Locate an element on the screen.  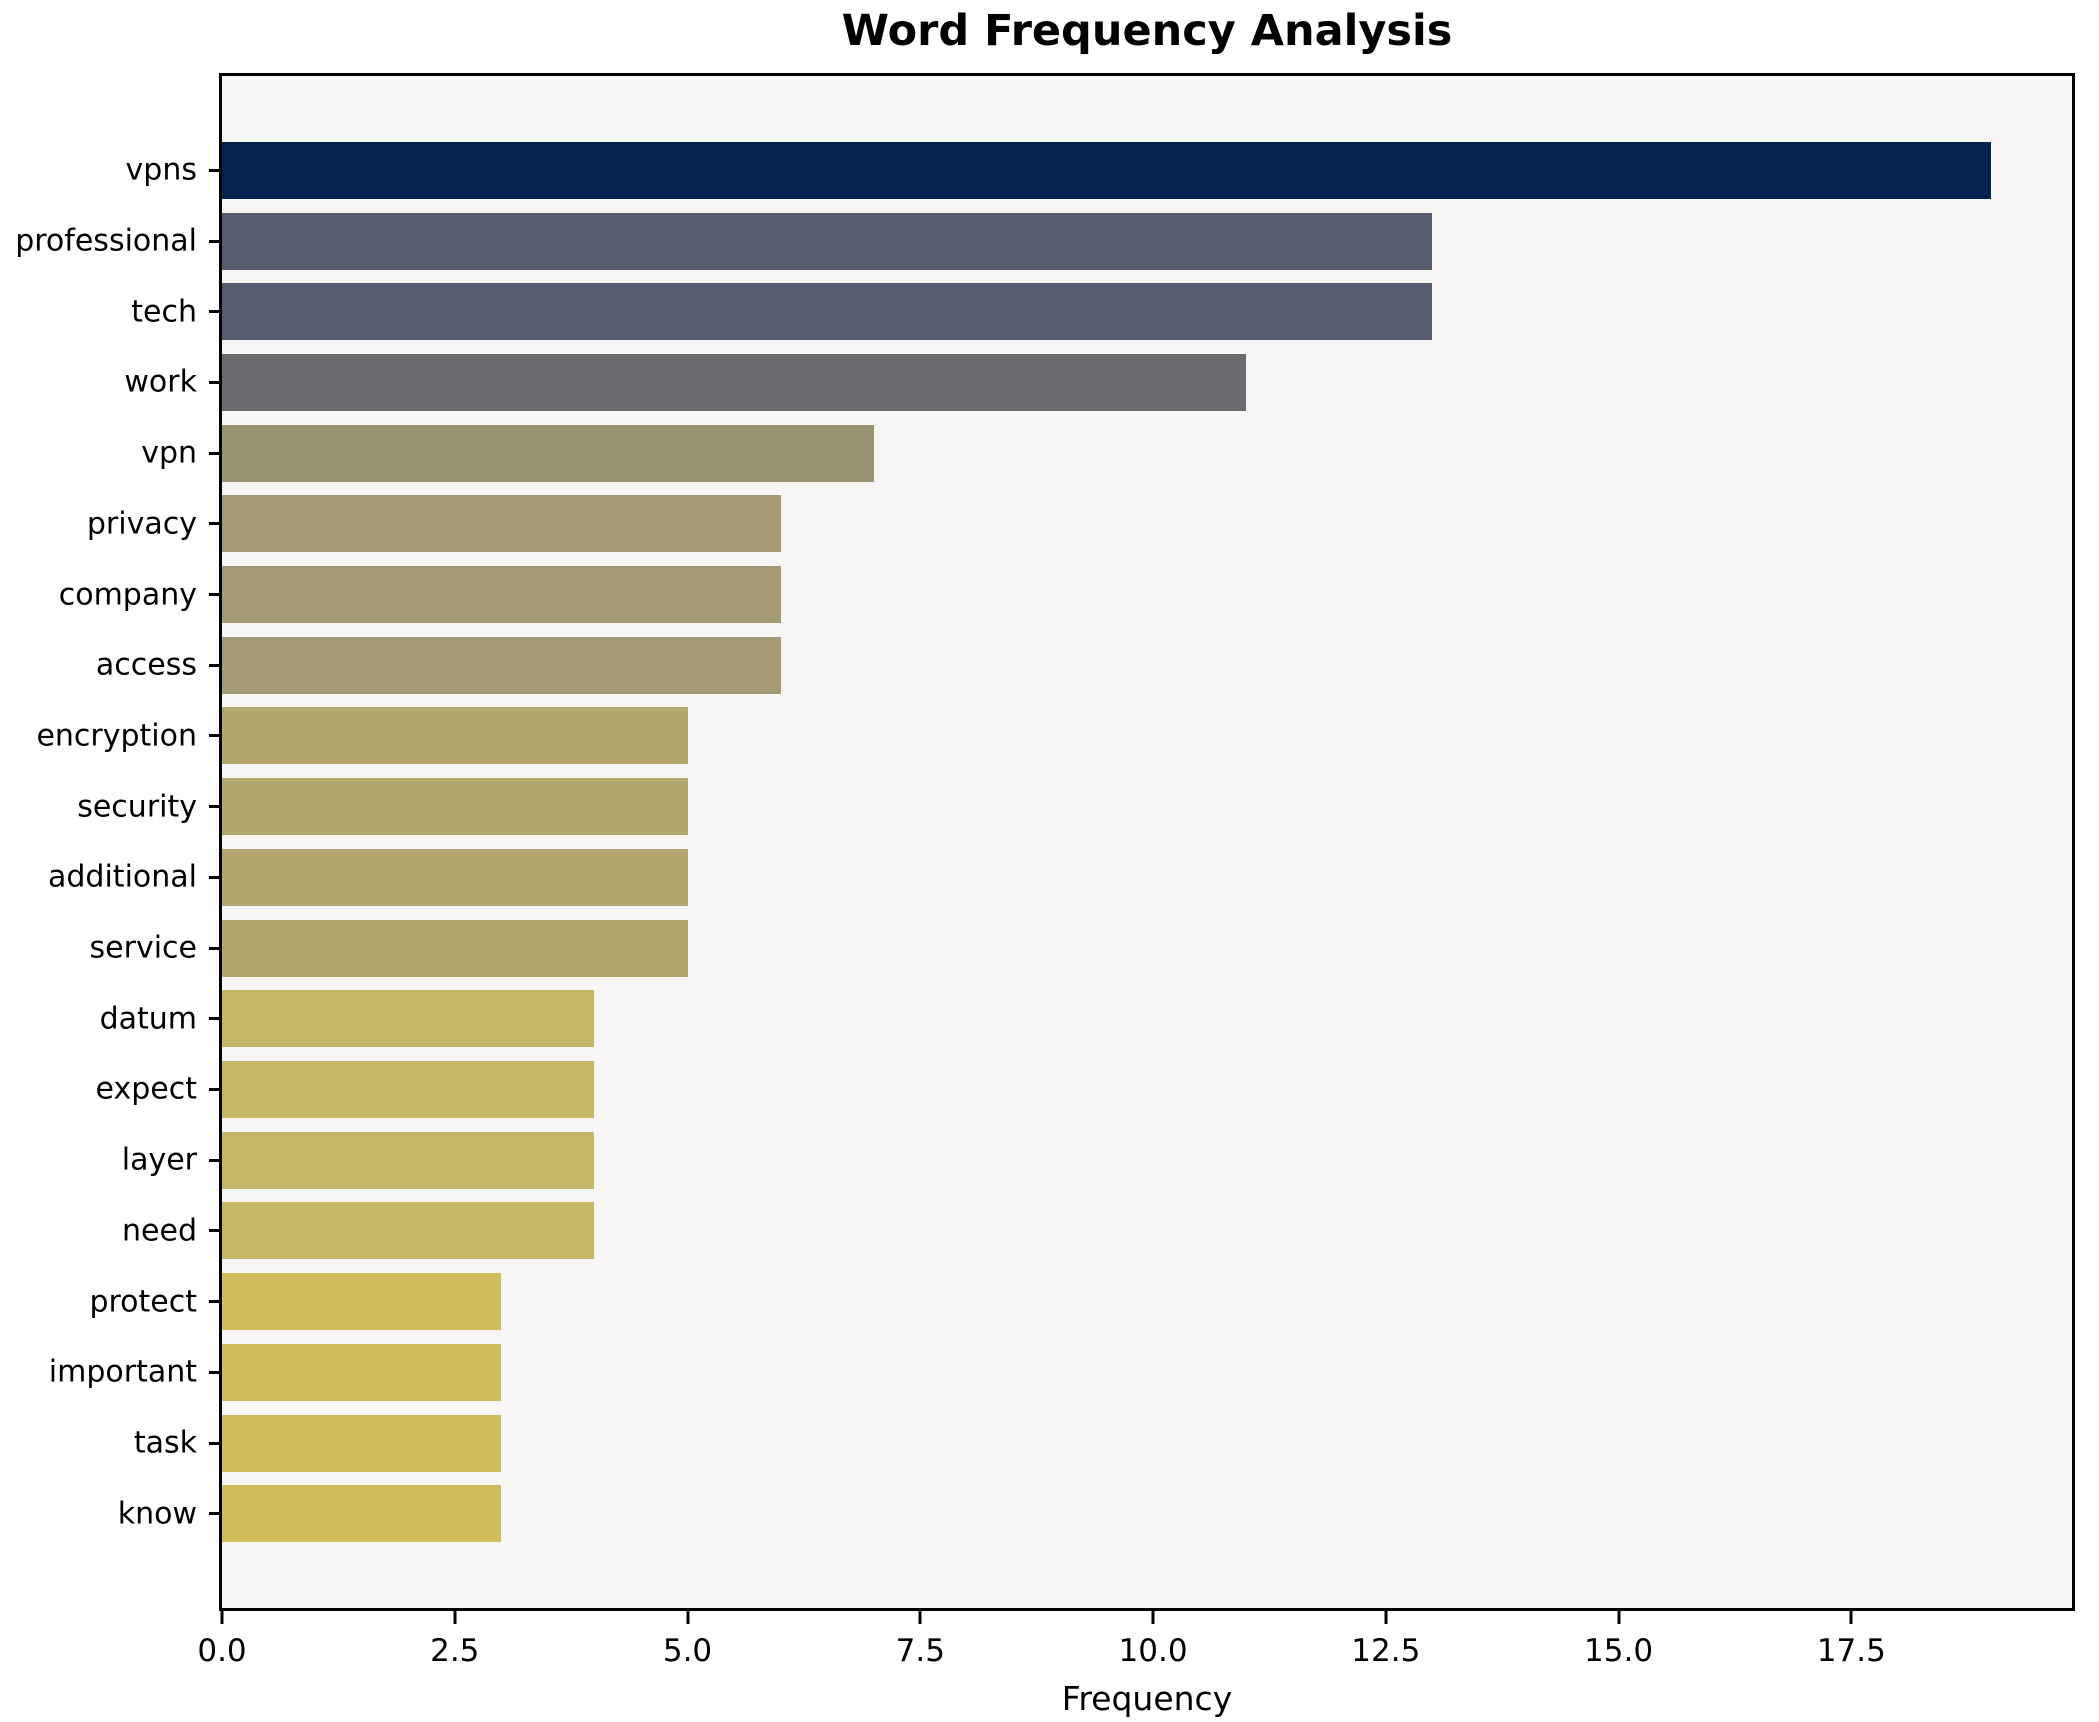
bar-row: protect is located at coordinates (1080, 1301).